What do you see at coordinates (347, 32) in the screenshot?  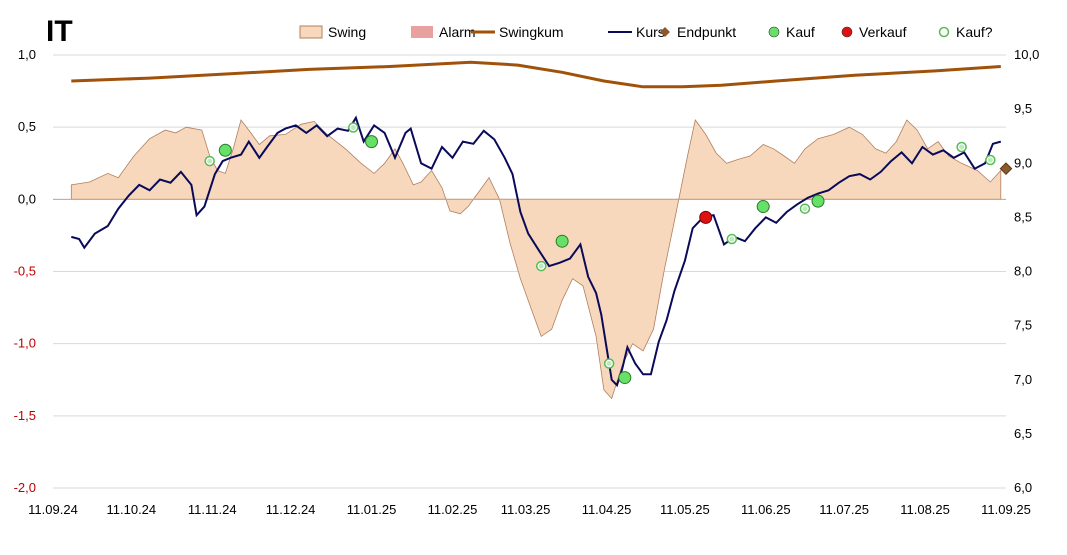 I see `legend-label: Swing` at bounding box center [347, 32].